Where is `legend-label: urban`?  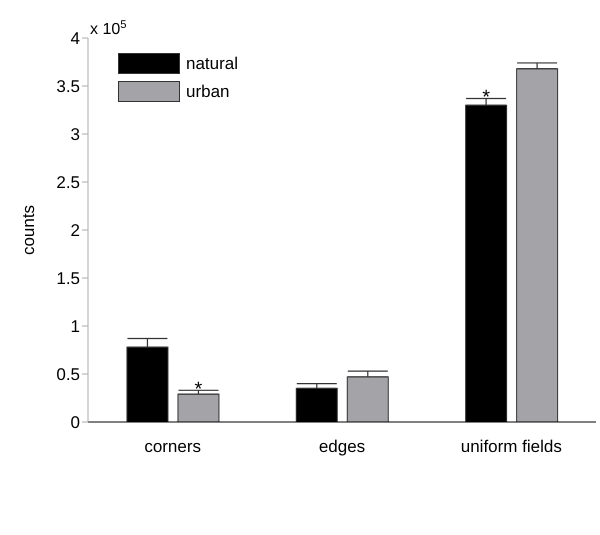 legend-label: urban is located at coordinates (208, 92).